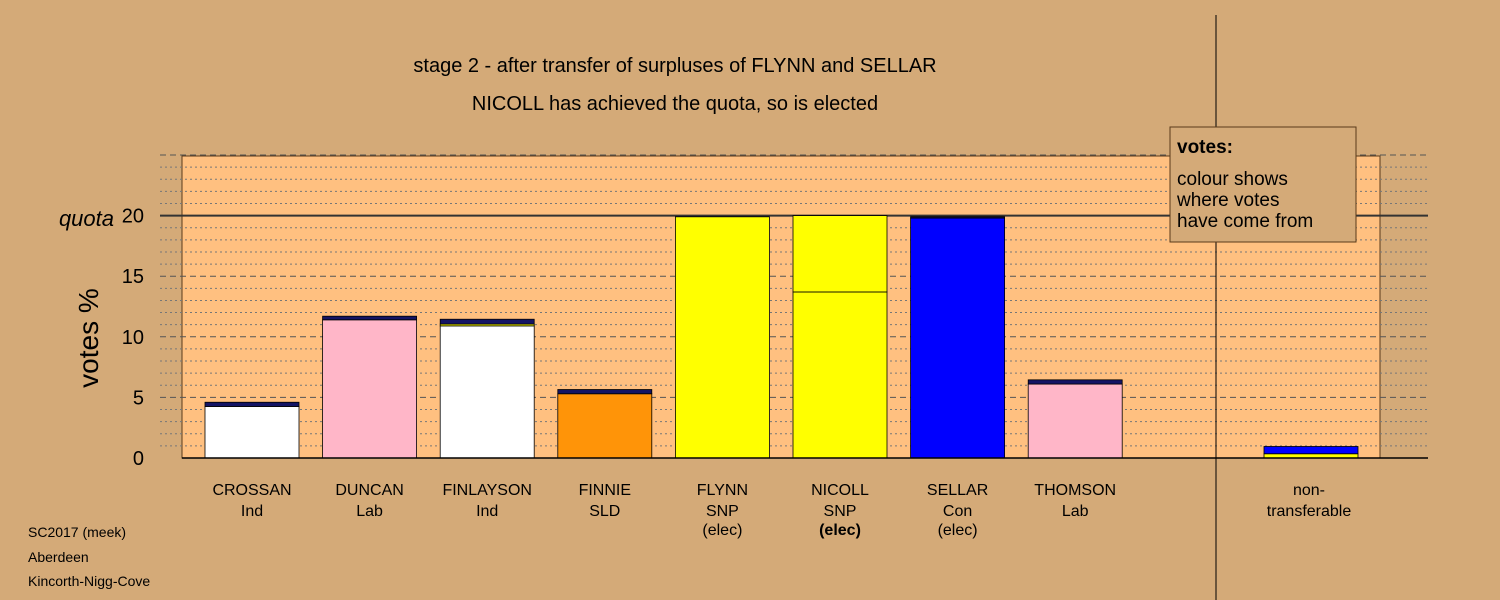 This screenshot has height=600, width=1500. What do you see at coordinates (840, 490) in the screenshot?
I see `candidate-name: NICOLL` at bounding box center [840, 490].